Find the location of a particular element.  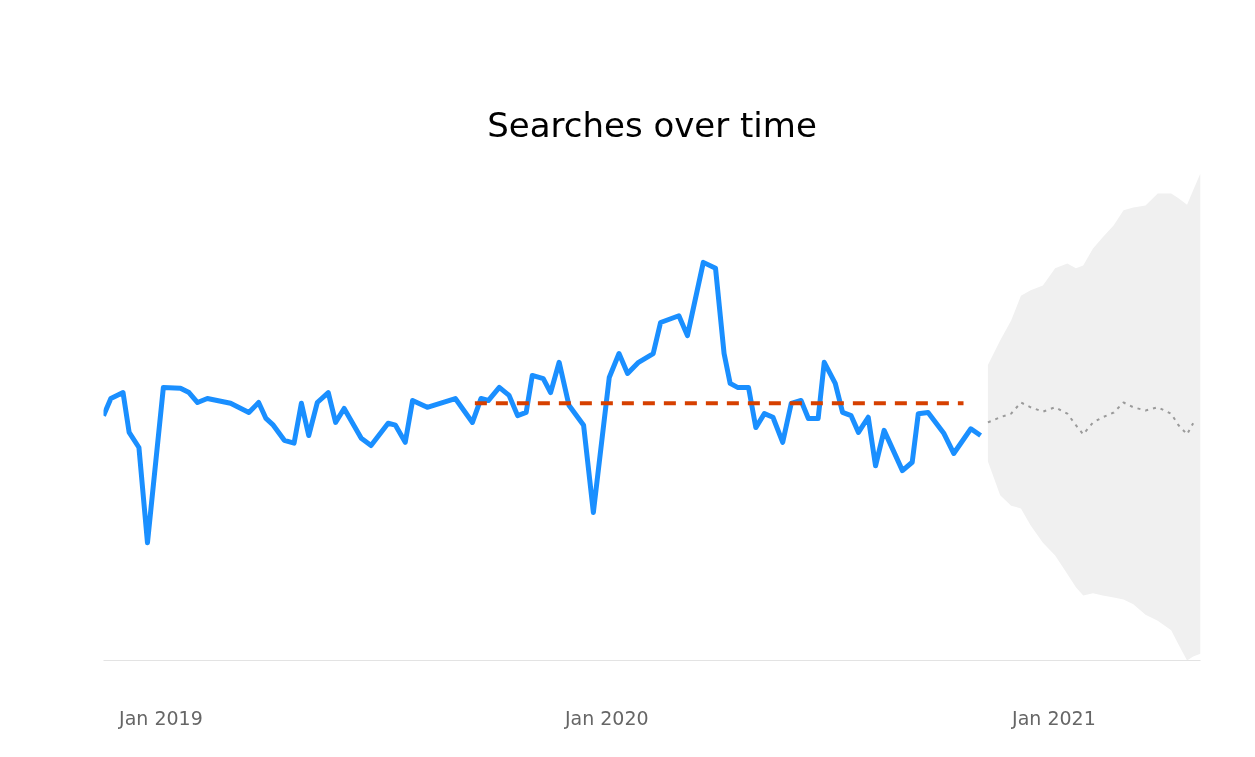

x-tick-label: Jan 2020 is located at coordinates (606, 717).